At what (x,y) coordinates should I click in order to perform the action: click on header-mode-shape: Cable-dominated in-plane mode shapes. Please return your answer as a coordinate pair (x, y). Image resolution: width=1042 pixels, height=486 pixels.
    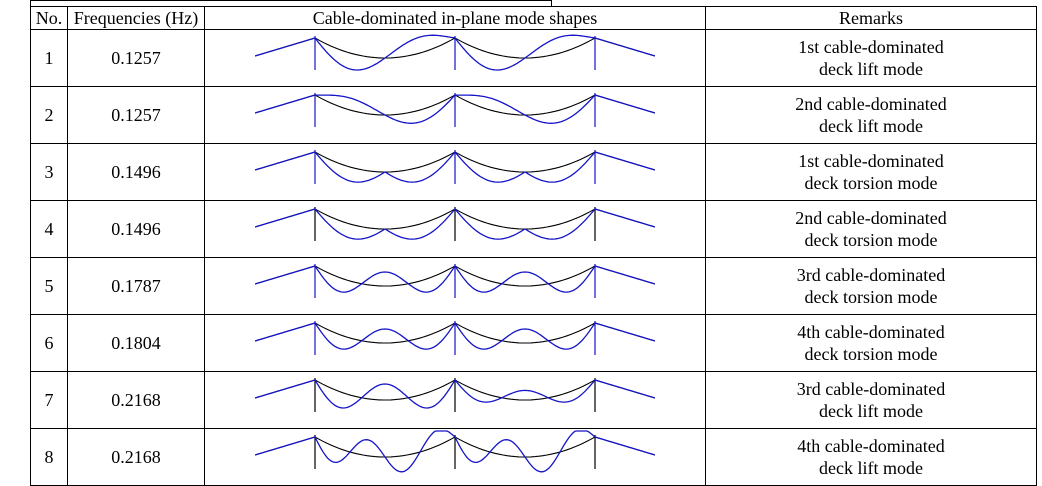
    Looking at the image, I should click on (455, 18).